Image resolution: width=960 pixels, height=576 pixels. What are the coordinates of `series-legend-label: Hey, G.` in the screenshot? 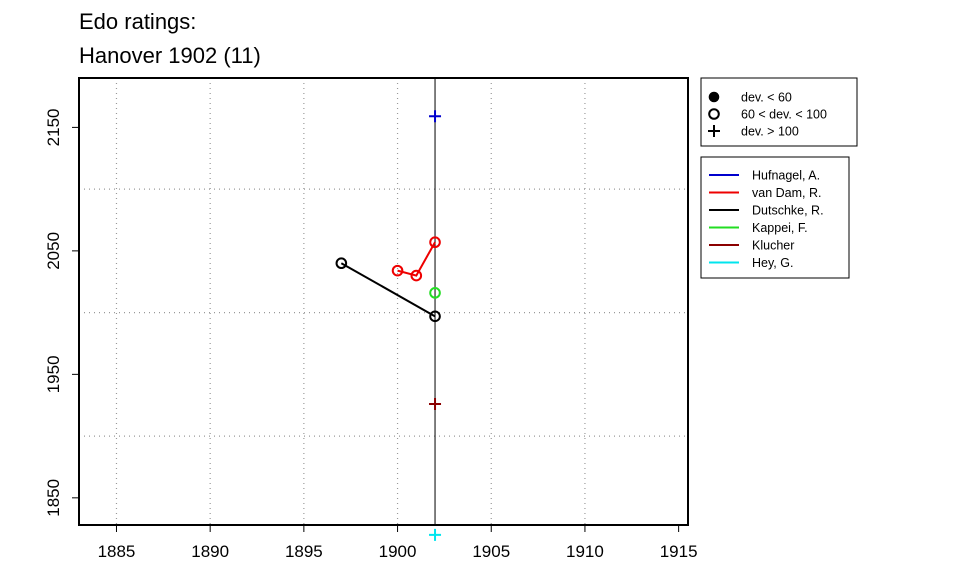 It's located at (772, 263).